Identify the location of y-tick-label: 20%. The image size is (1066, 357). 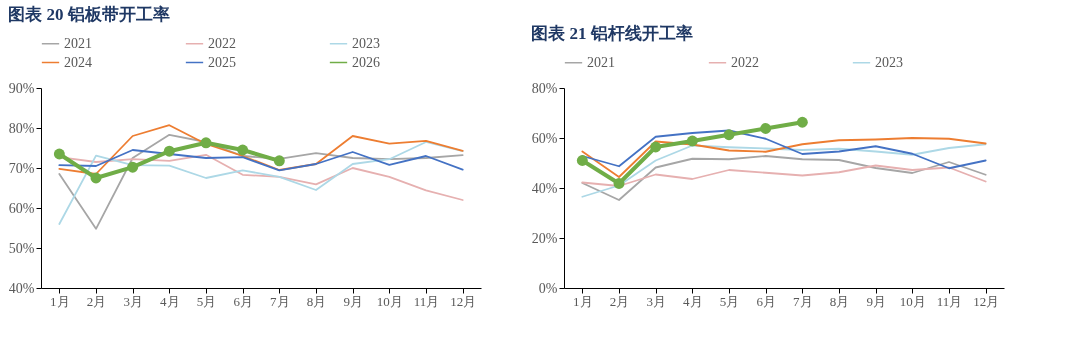
(544, 238).